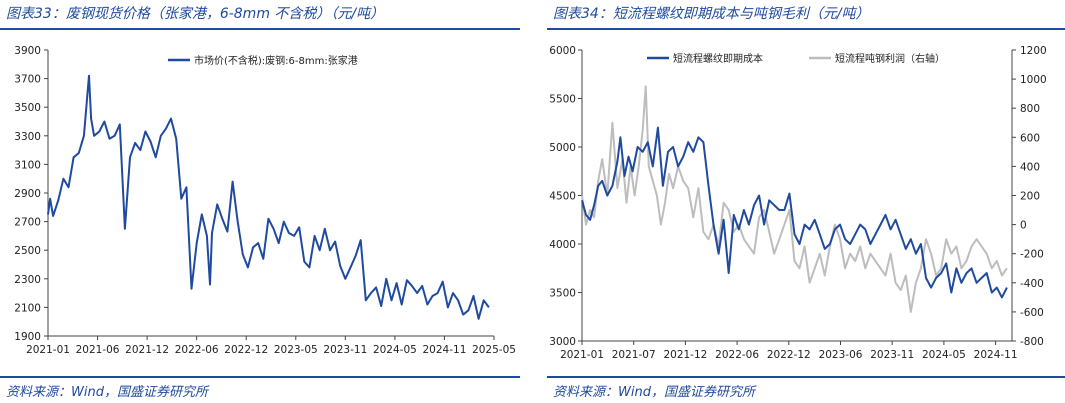 Image resolution: width=1065 pixels, height=403 pixels. What do you see at coordinates (1023, 226) in the screenshot?
I see `y-right-tick-label: 0` at bounding box center [1023, 226].